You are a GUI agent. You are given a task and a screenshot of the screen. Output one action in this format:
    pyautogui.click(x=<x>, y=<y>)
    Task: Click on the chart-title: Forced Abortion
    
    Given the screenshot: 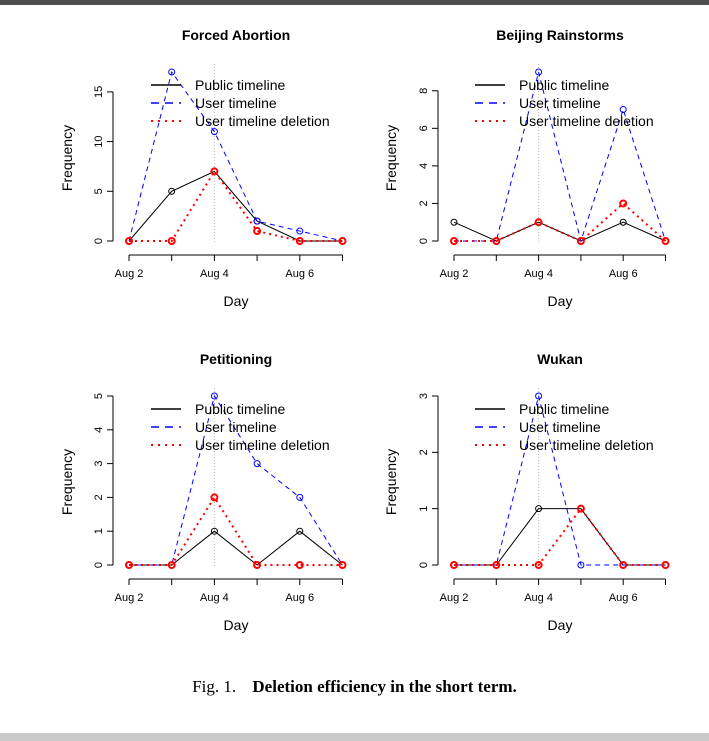 What is the action you would take?
    pyautogui.click(x=236, y=35)
    